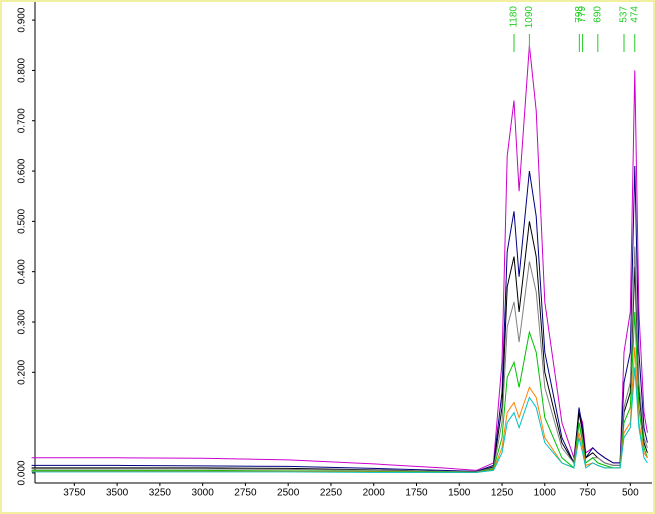  I want to click on y-tick-label: 0.400, so click(22, 271).